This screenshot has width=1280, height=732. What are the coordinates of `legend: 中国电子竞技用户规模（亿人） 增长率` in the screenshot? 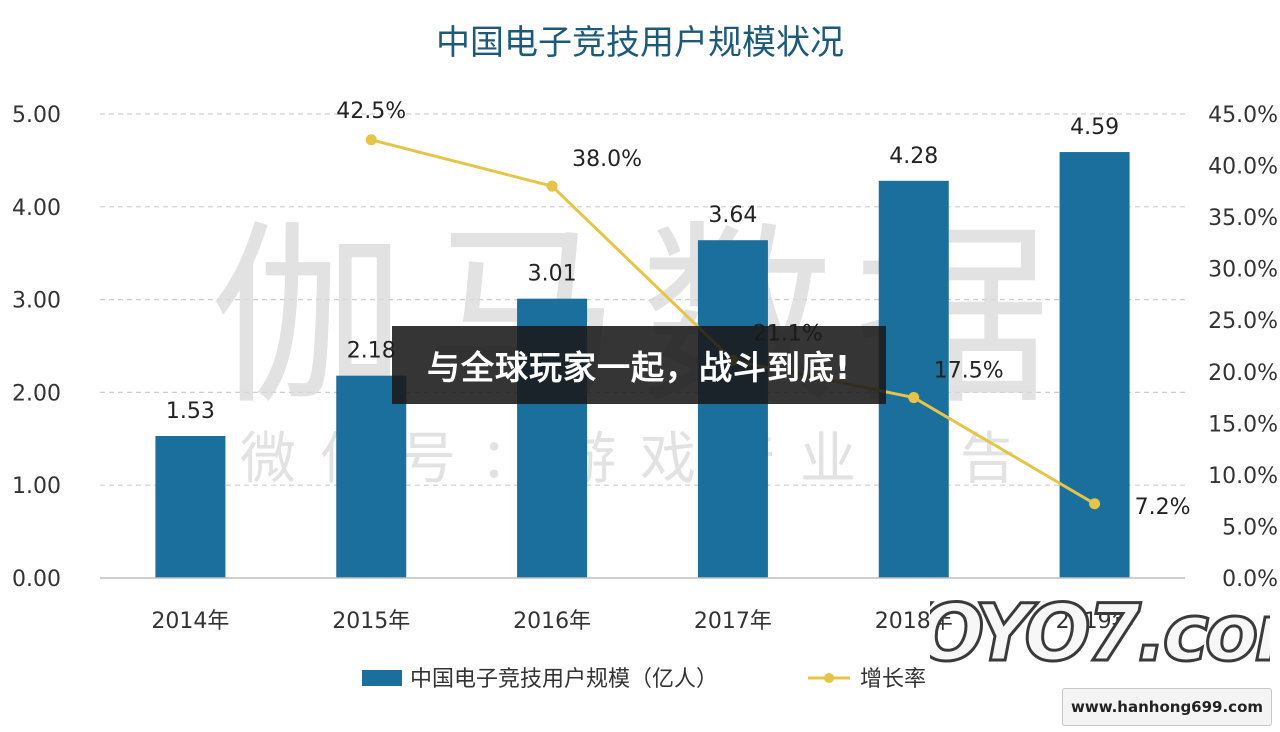 It's located at (644, 679).